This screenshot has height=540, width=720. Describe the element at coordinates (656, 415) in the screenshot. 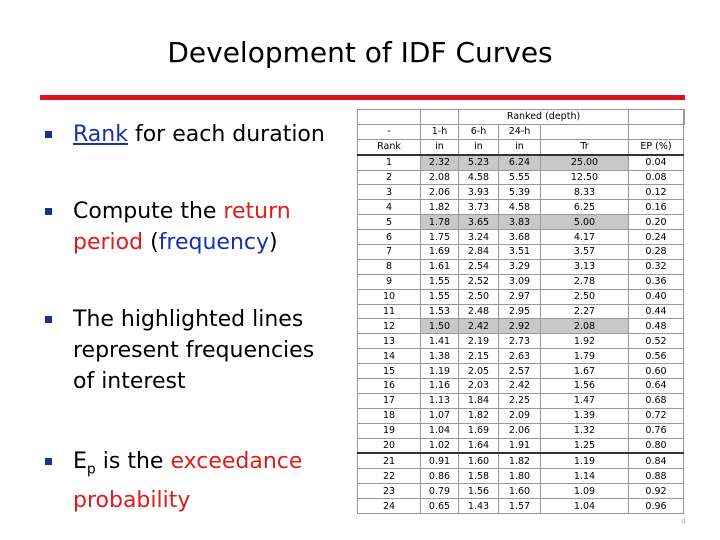

I see `table-cell: 0.72` at that location.